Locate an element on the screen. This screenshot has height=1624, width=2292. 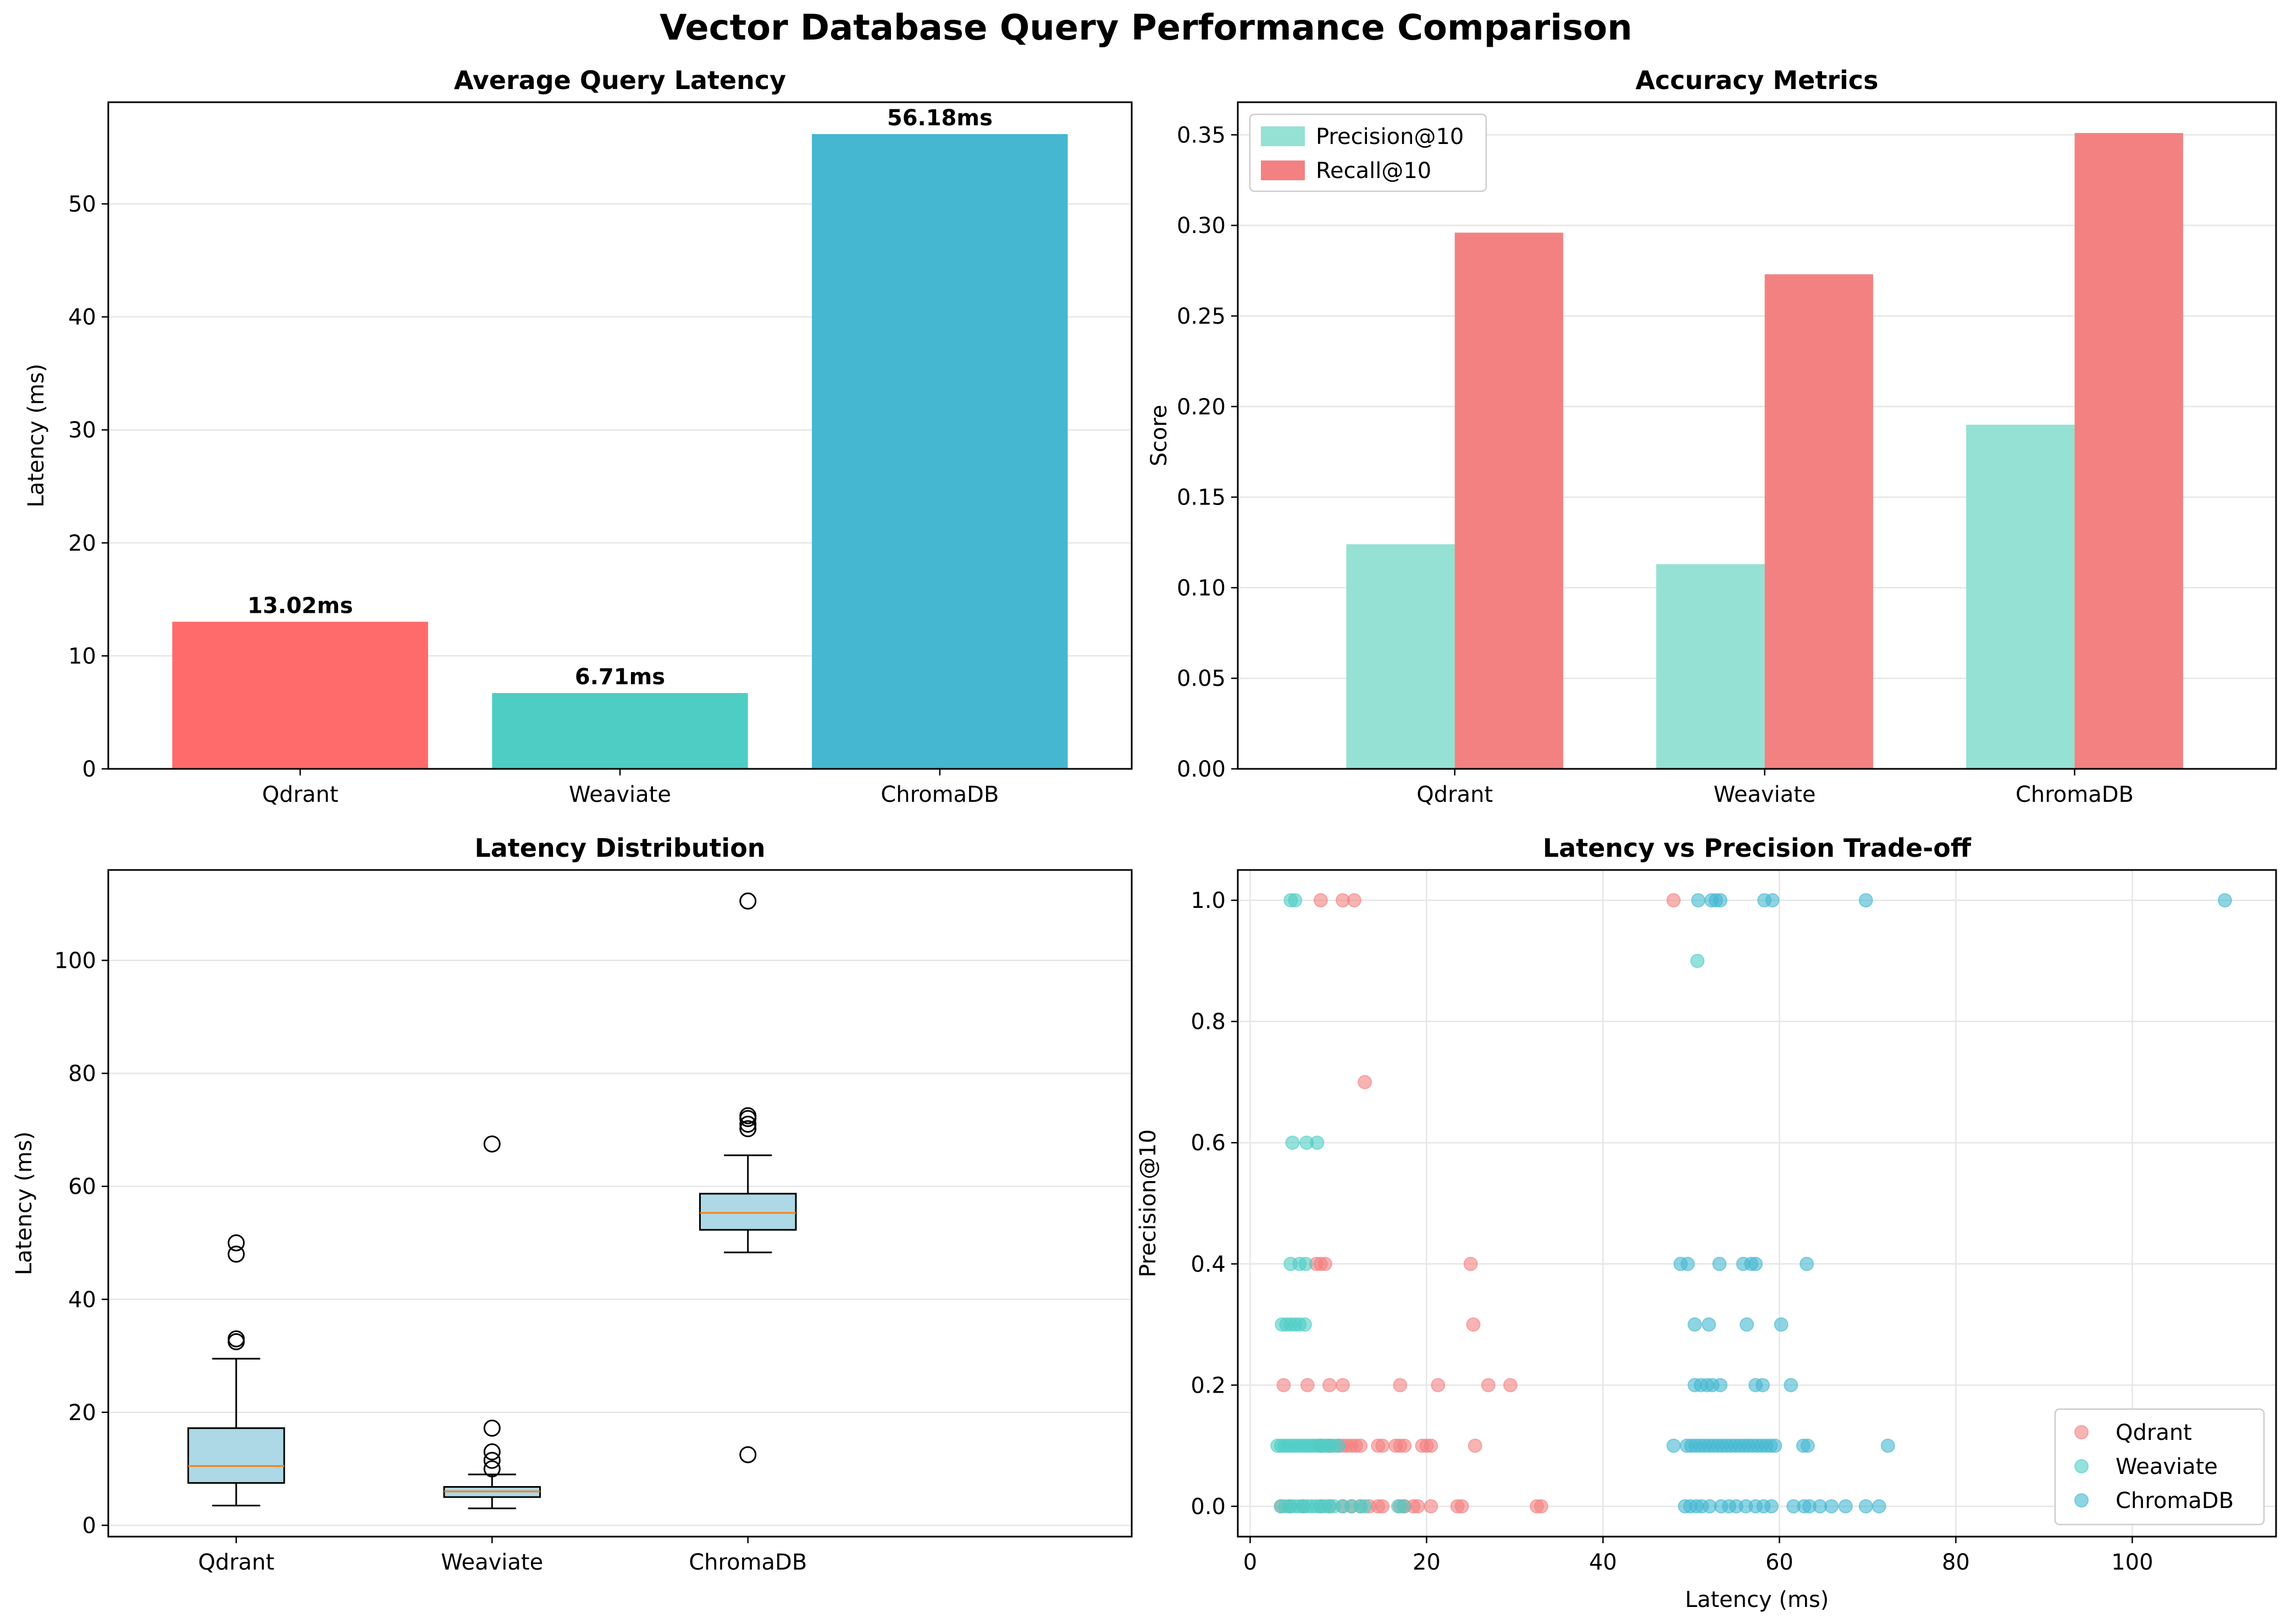
bar-value-label-weaviate: 6.71ms is located at coordinates (620, 677).